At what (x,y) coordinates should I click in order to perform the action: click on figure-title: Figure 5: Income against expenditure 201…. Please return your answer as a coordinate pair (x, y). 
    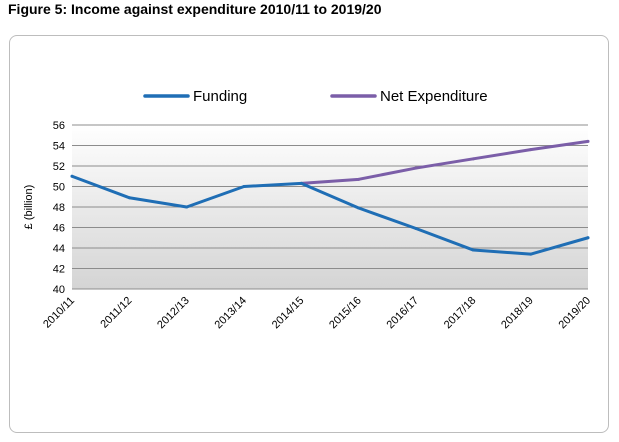
    Looking at the image, I should click on (195, 9).